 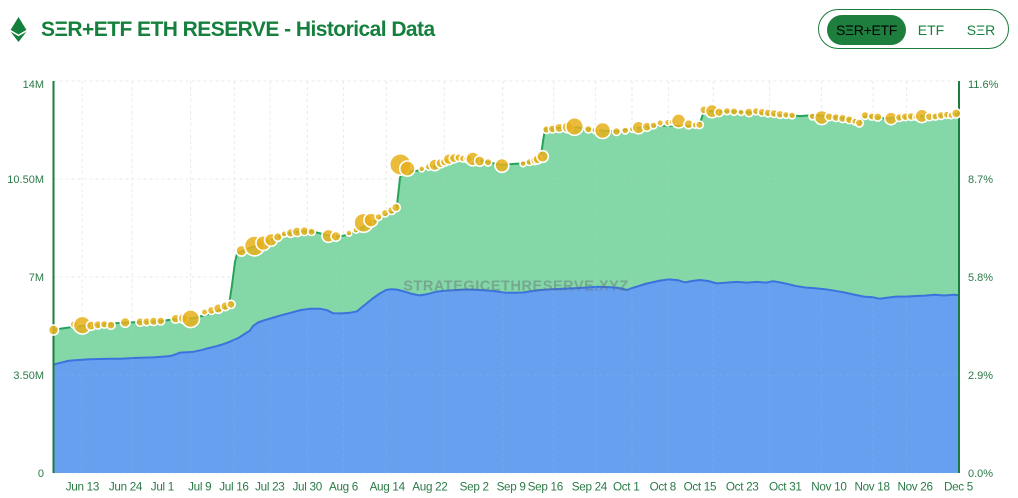 I want to click on svg-text: Jul 23, so click(x=269, y=487).